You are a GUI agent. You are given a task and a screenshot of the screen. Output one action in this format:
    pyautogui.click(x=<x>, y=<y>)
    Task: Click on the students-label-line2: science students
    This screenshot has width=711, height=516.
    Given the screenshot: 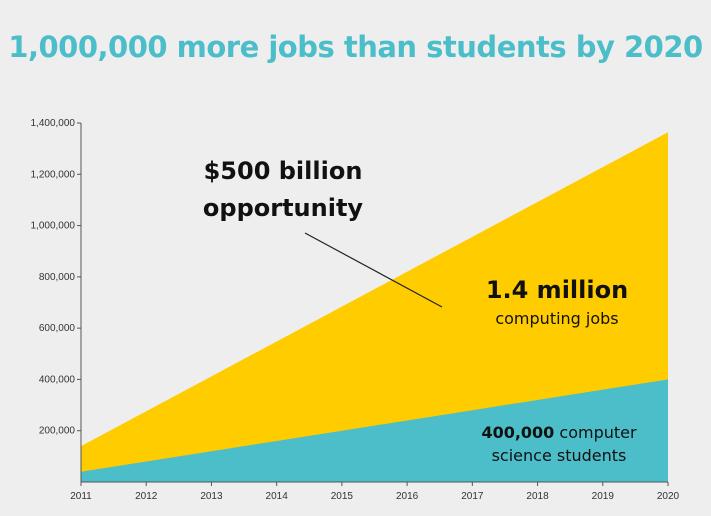 What is the action you would take?
    pyautogui.click(x=559, y=455)
    